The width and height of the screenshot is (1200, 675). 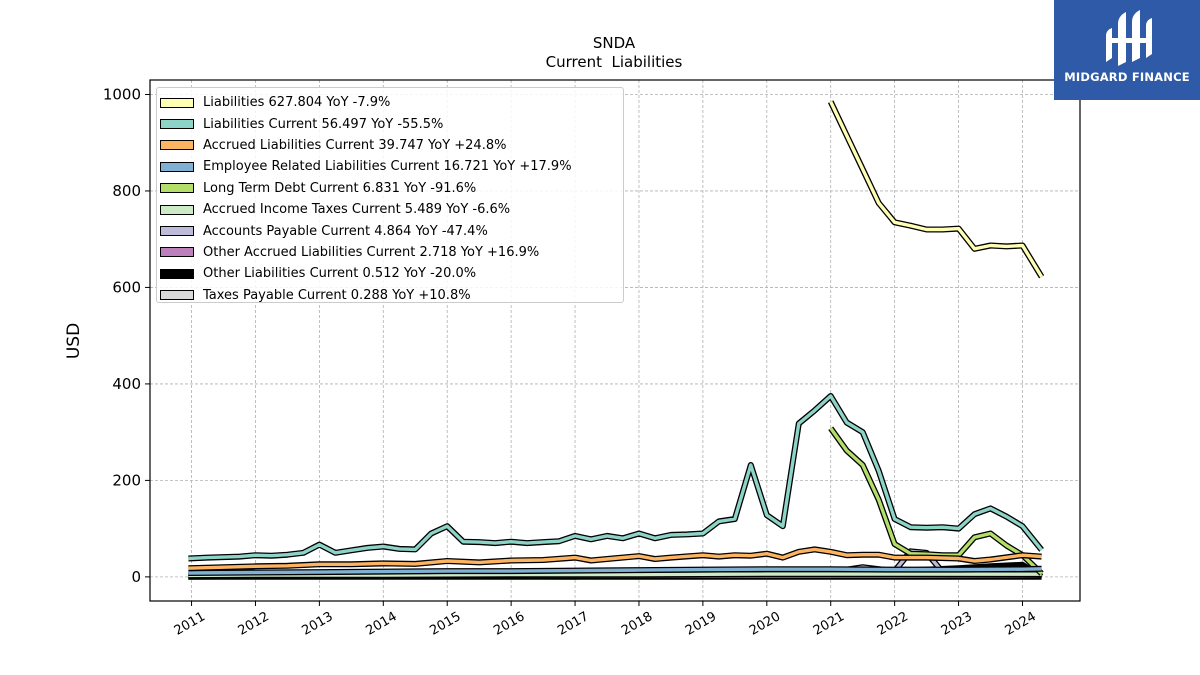 I want to click on chart-title: SNDA, so click(x=614, y=43).